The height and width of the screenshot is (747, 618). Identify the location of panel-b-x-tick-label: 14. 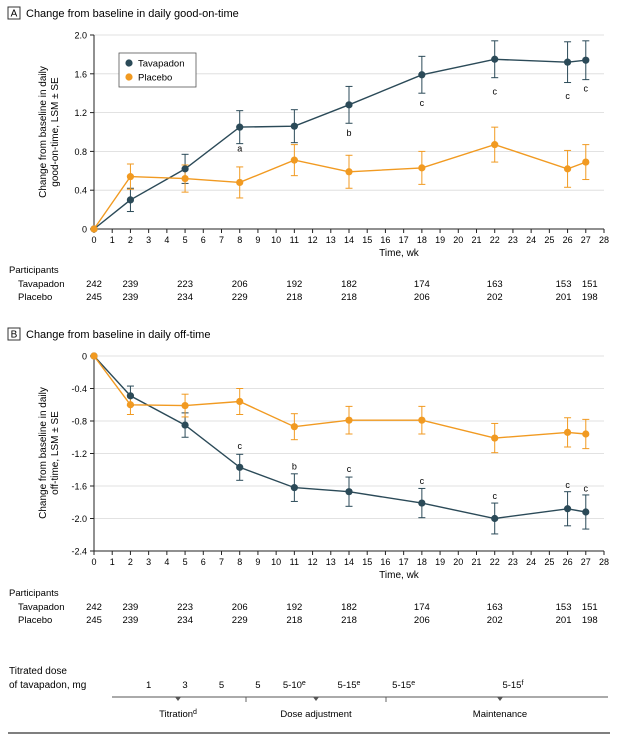
(349, 562).